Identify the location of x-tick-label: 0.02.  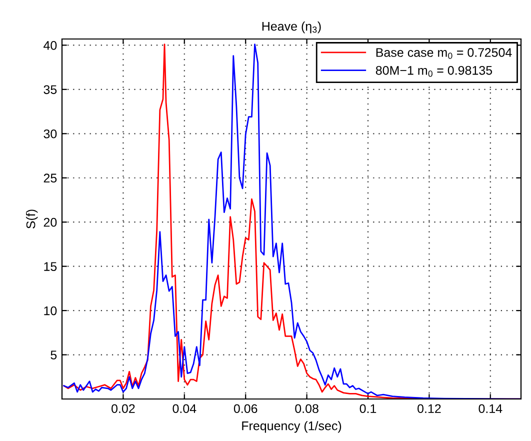
(123, 409).